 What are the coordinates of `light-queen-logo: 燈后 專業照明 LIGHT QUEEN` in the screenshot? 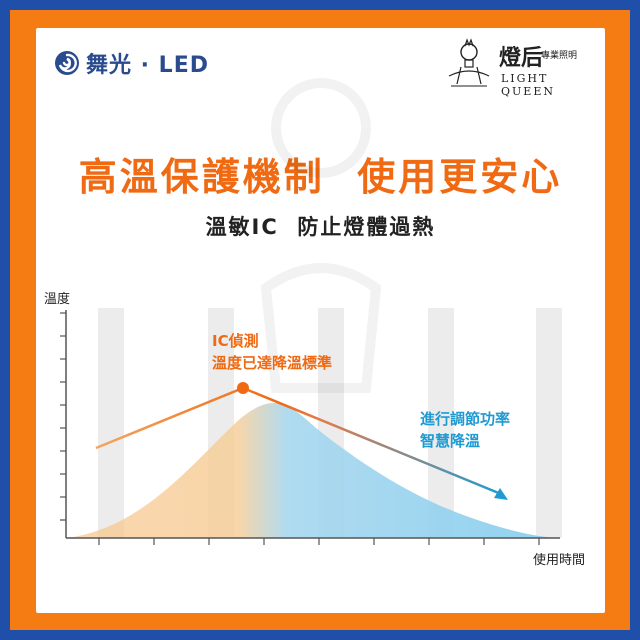 It's located at (516, 67).